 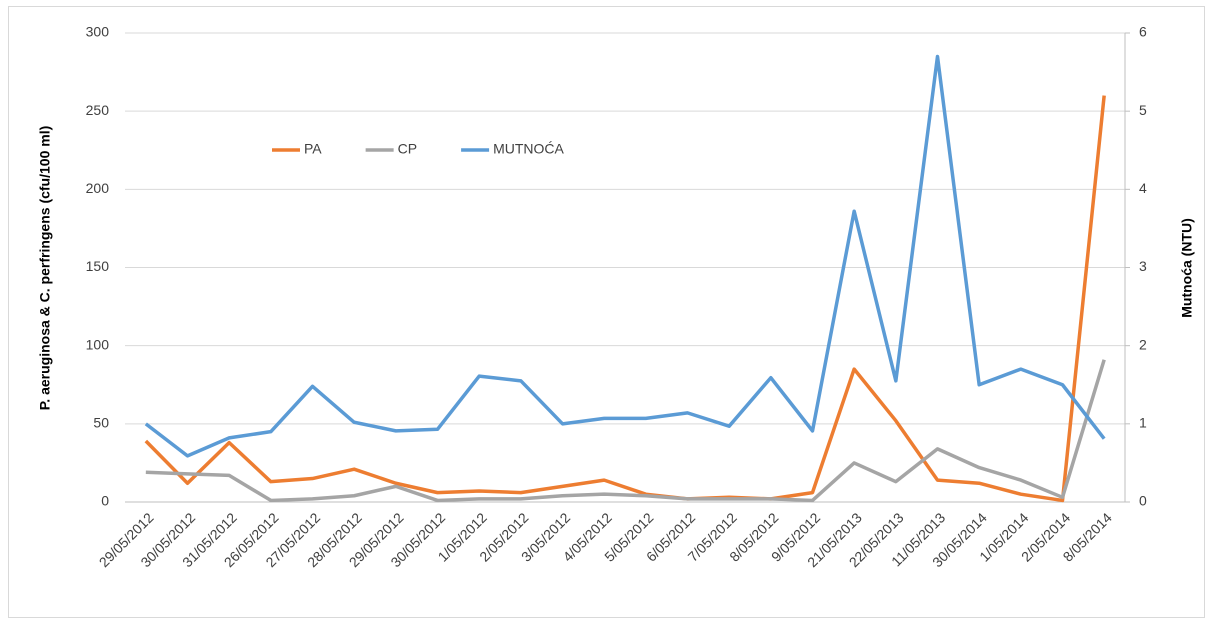 What do you see at coordinates (407, 149) in the screenshot?
I see `legend-label: CP` at bounding box center [407, 149].